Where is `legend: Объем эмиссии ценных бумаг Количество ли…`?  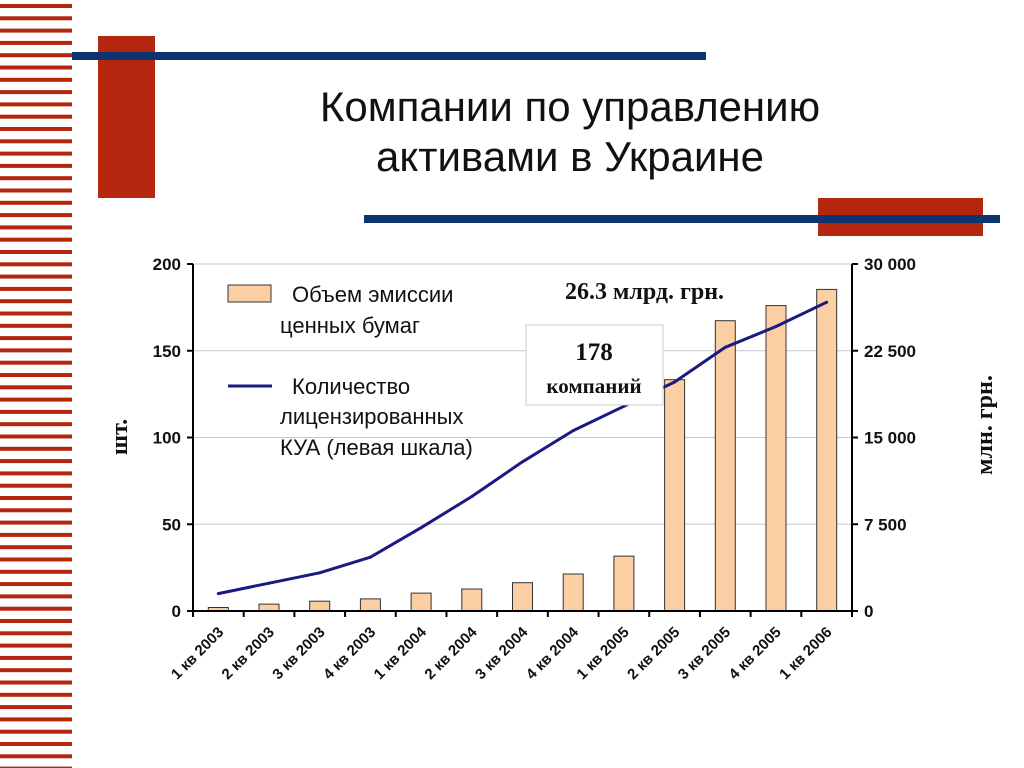 legend: Объем эмиссии ценных бумаг Количество ли… is located at coordinates (350, 371).